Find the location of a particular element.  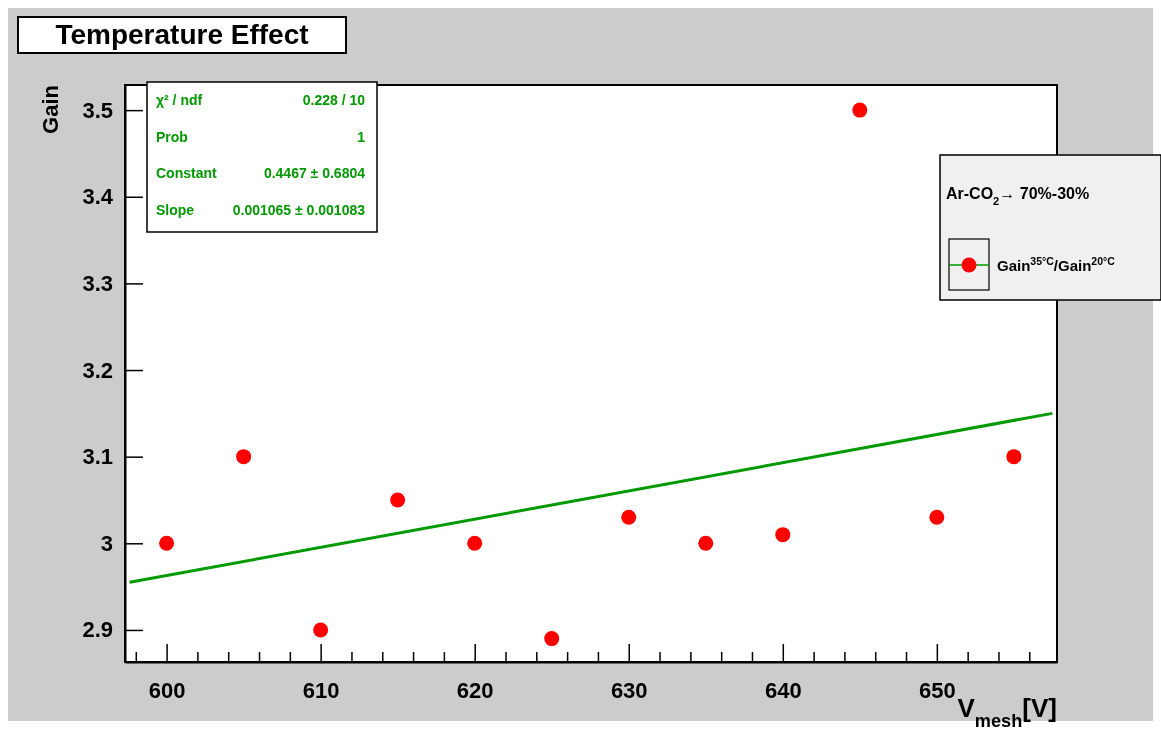

annotation: 0.228 / 10 is located at coordinates (334, 100).